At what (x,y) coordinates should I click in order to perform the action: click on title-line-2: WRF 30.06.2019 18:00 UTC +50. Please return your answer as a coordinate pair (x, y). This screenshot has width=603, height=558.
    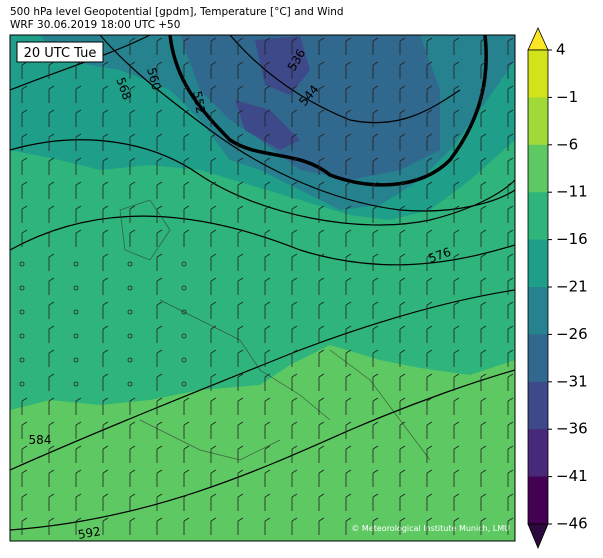
    Looking at the image, I should click on (95, 25).